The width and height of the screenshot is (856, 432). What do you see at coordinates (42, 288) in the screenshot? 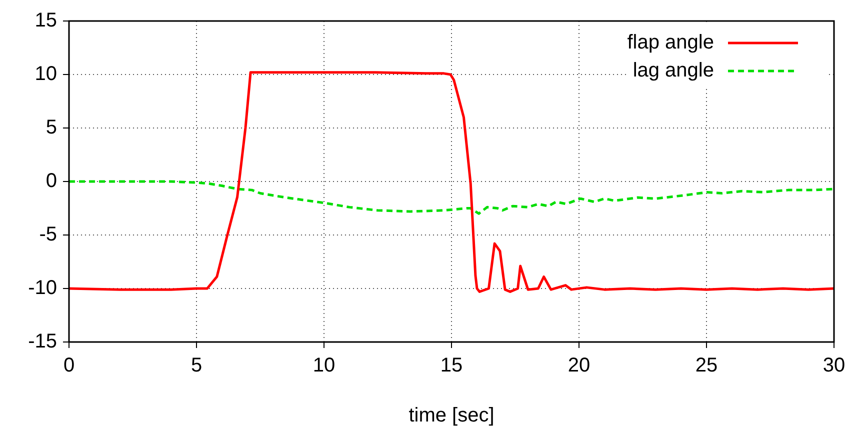
I see `y-tick-label: -10` at bounding box center [42, 288].